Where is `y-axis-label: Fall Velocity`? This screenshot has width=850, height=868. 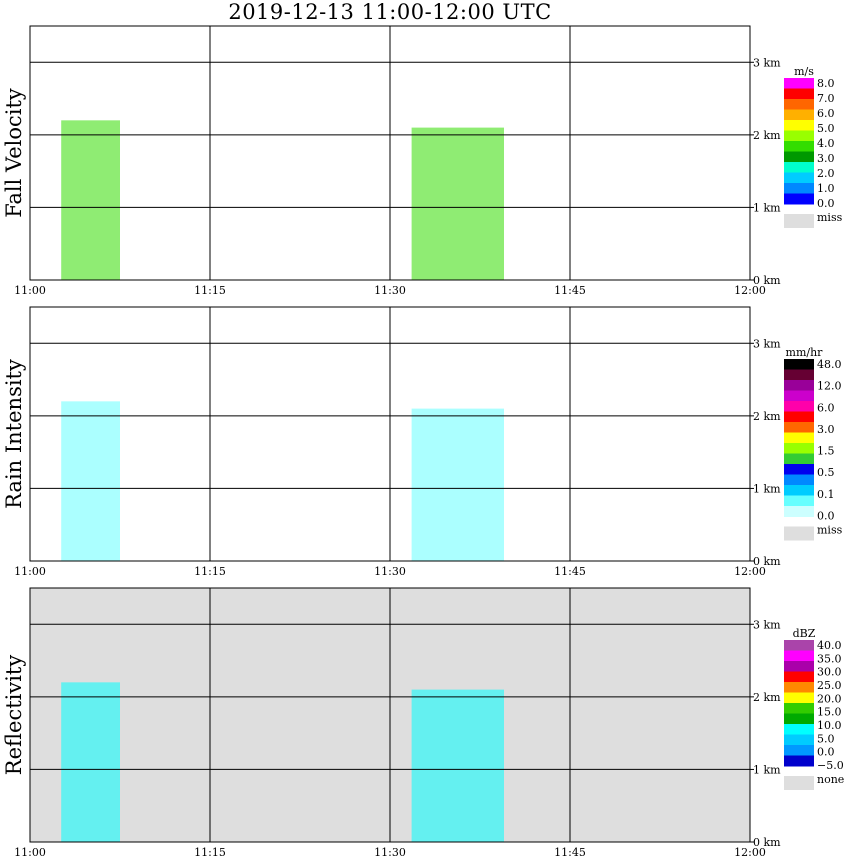
y-axis-label: Fall Velocity is located at coordinates (14, 153).